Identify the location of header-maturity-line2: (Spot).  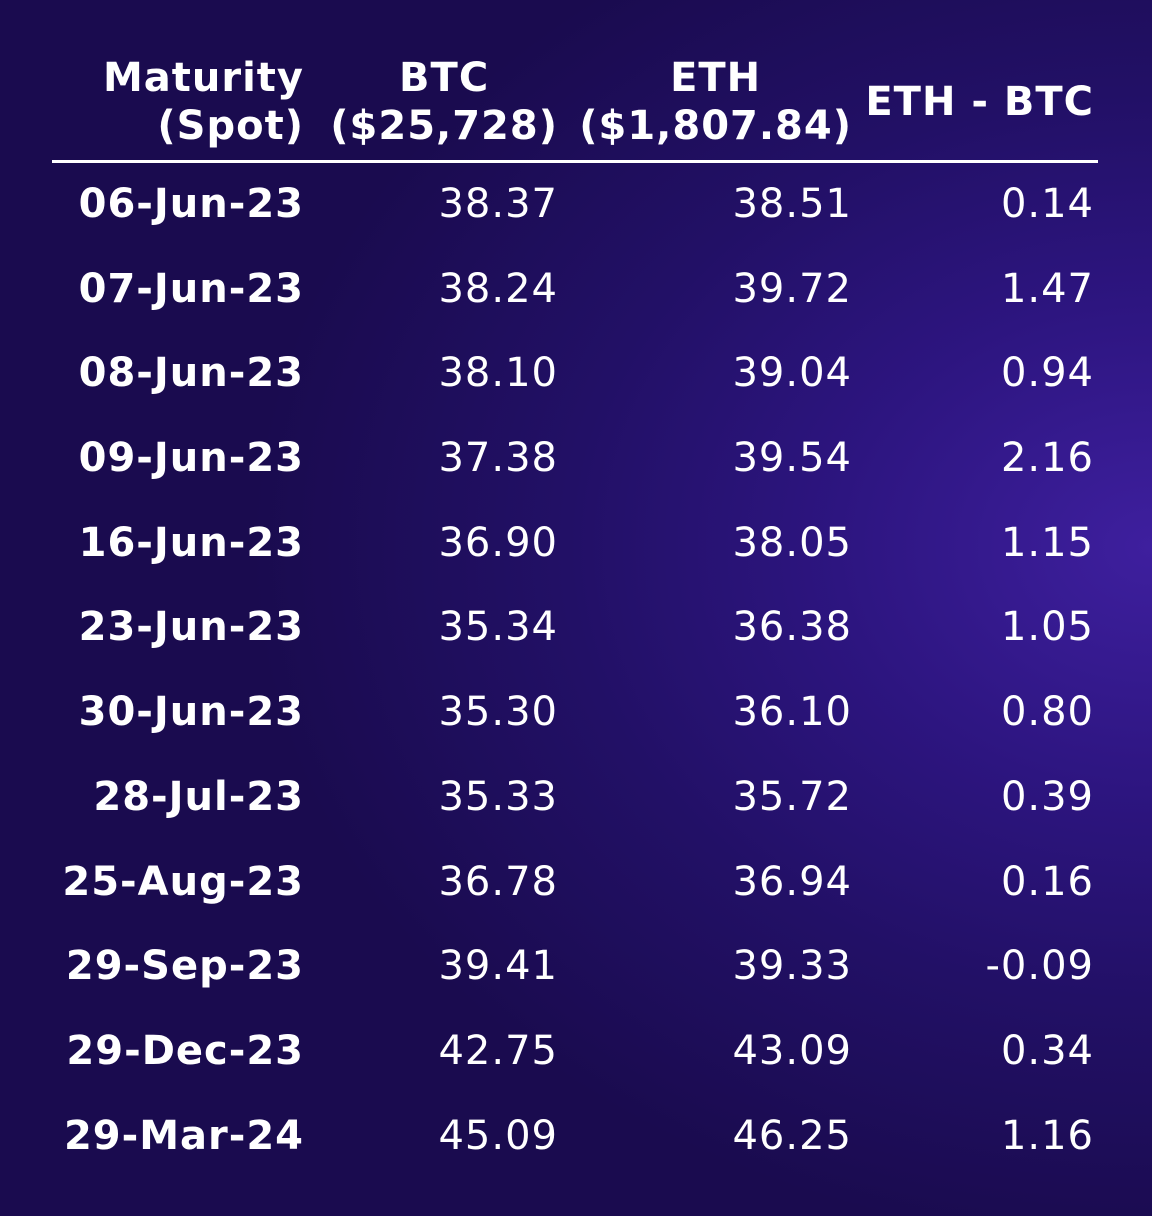
(230, 126).